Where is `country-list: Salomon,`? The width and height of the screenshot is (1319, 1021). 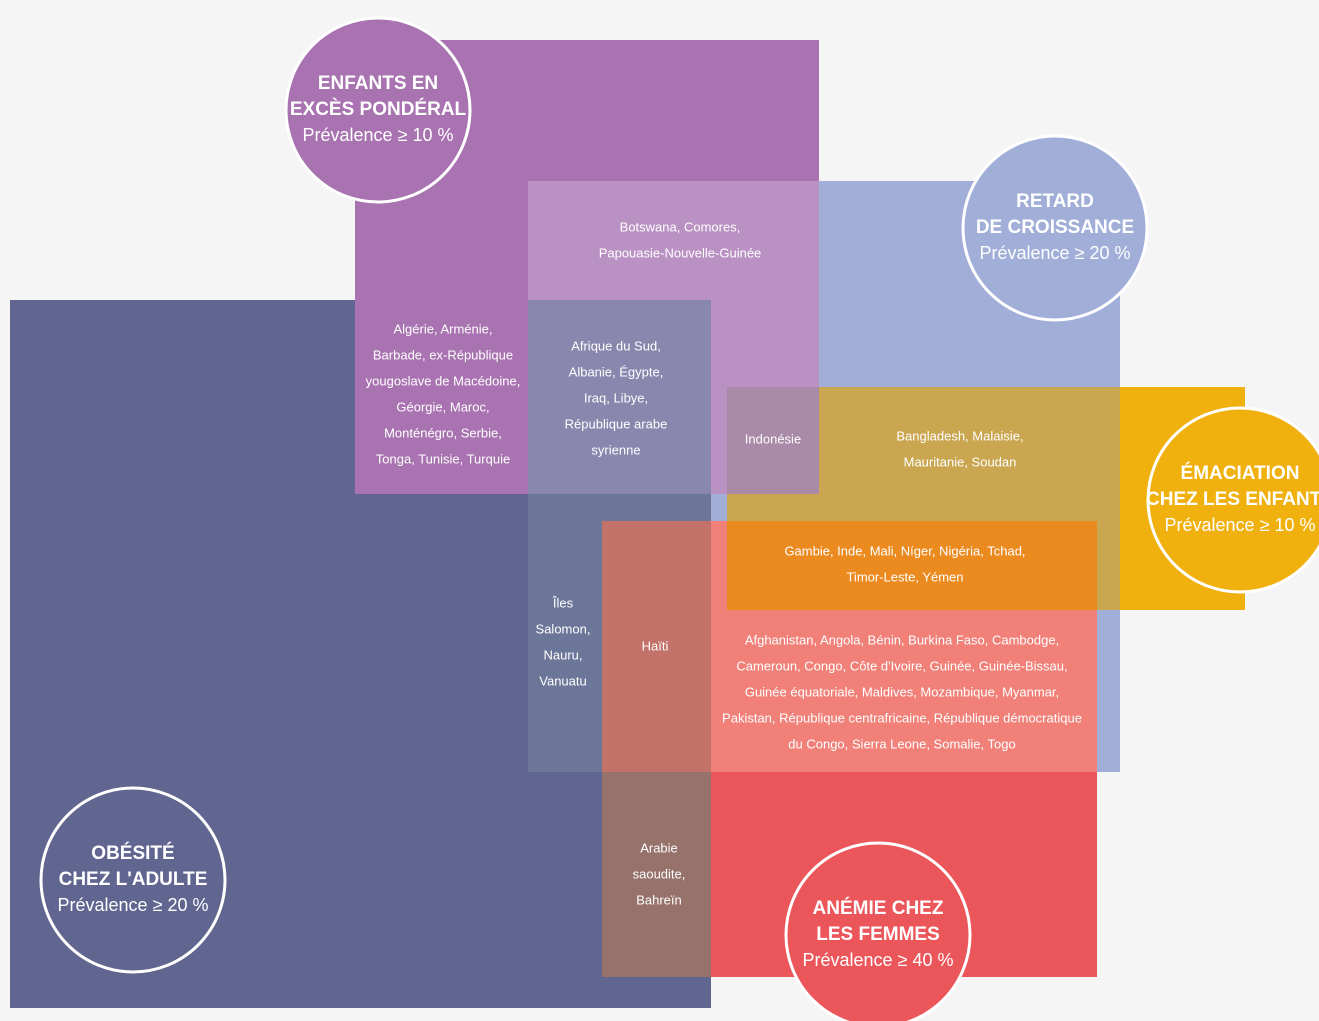
country-list: Salomon, is located at coordinates (563, 628).